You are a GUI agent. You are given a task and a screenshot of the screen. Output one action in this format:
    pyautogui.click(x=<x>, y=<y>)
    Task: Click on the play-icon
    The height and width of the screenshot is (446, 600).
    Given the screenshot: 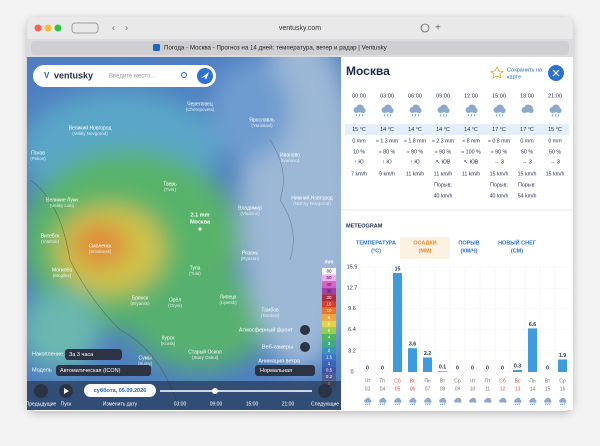 What is the action you would take?
    pyautogui.click(x=66, y=391)
    